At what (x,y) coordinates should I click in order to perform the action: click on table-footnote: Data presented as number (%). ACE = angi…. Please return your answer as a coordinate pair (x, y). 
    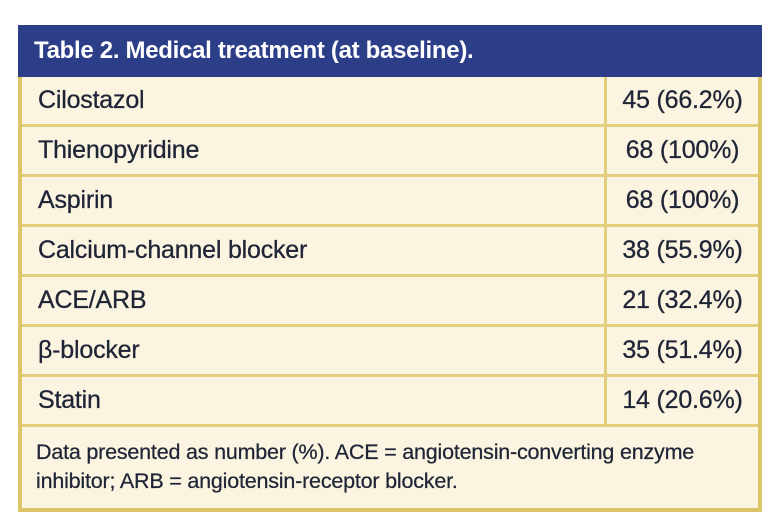
    Looking at the image, I should click on (365, 466).